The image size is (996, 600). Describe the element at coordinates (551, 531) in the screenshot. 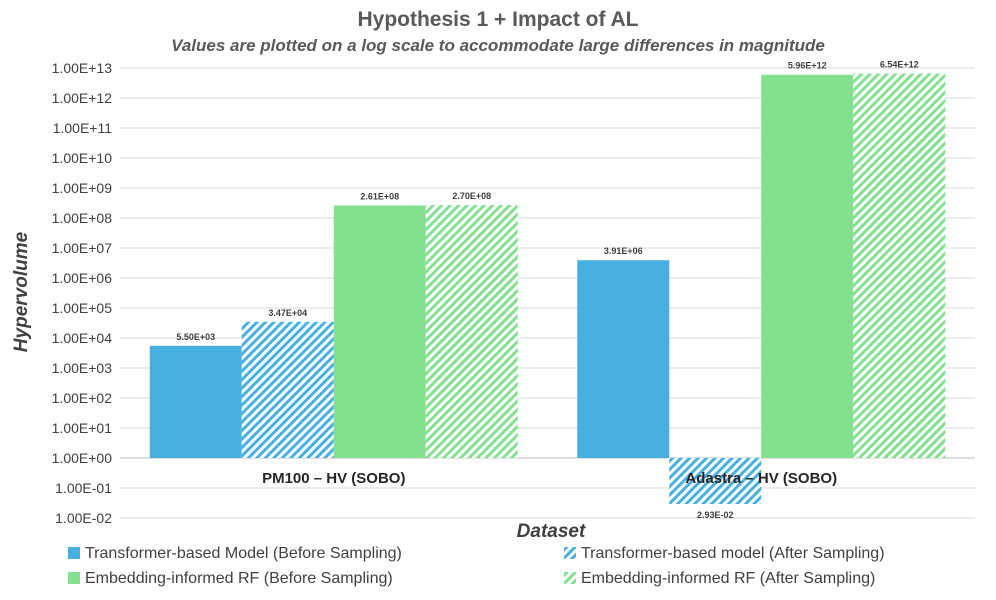

I see `x-axis-title: Dataset` at that location.